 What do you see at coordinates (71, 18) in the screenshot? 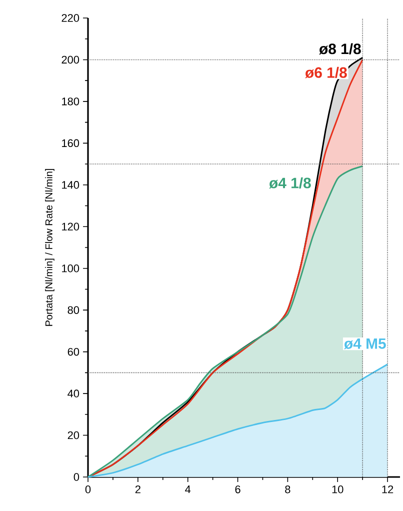
I see `y-tick-label: 220` at bounding box center [71, 18].